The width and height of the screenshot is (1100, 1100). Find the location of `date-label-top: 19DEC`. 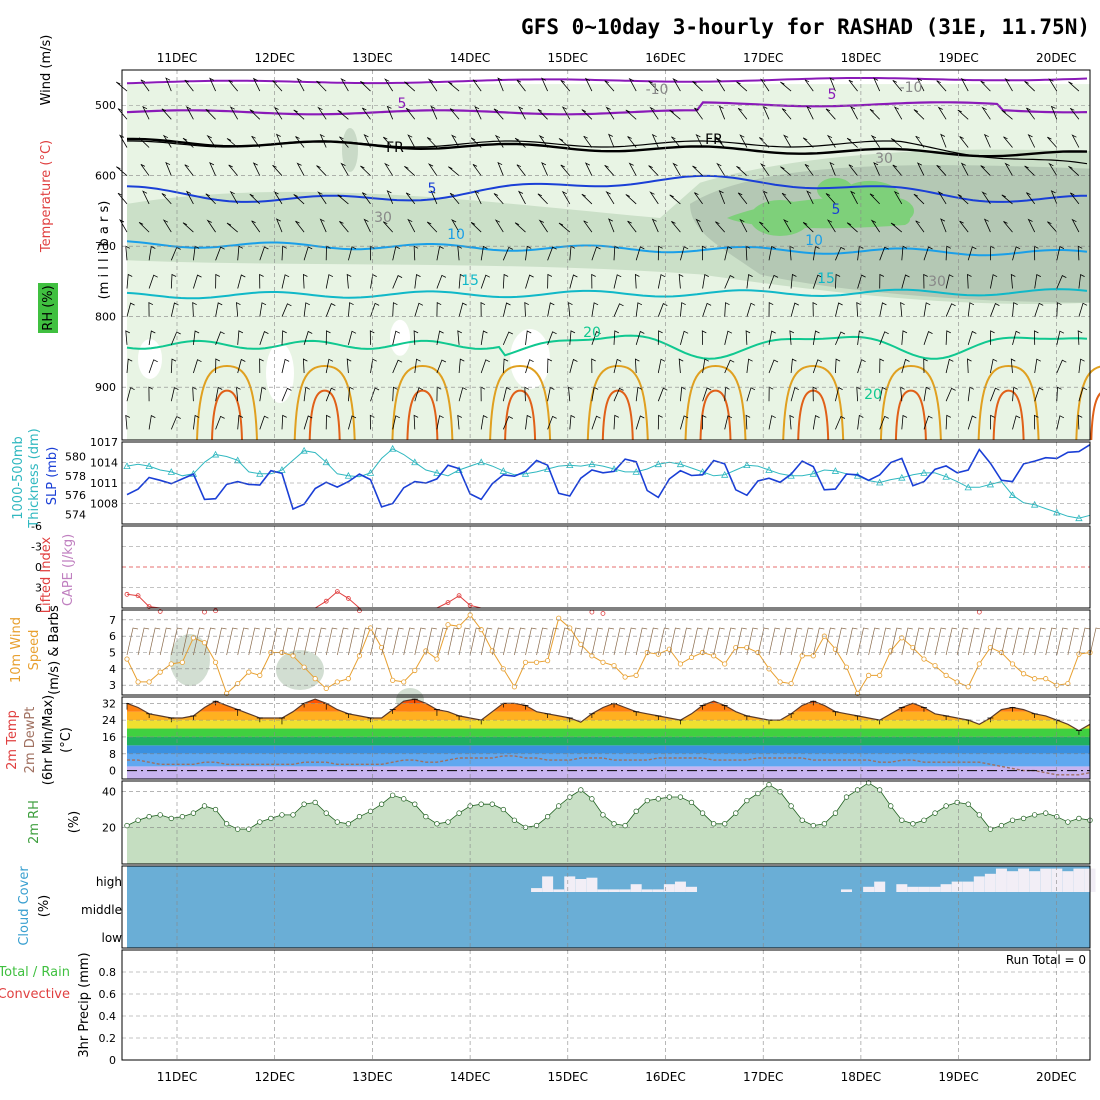

date-label-top: 19DEC is located at coordinates (958, 58).